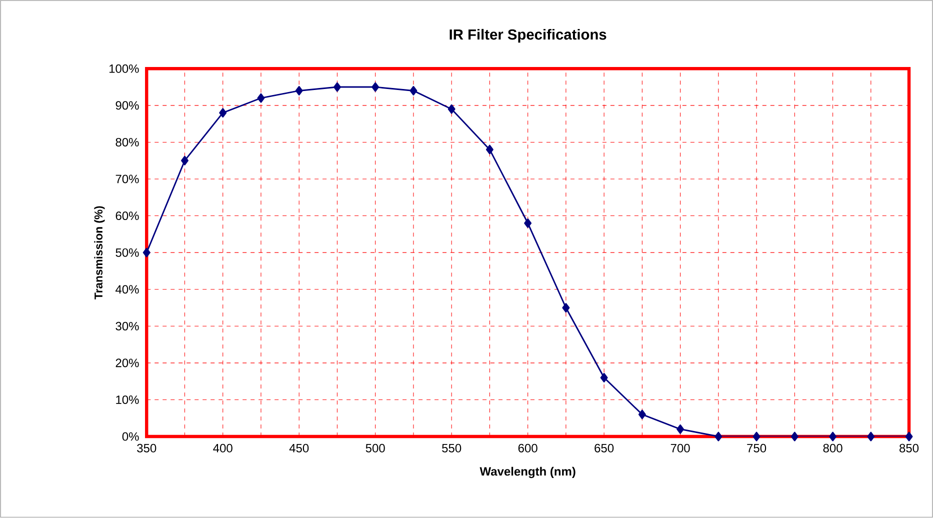 The height and width of the screenshot is (518, 933). What do you see at coordinates (528, 36) in the screenshot?
I see `chart-title: IR Filter Specifications` at bounding box center [528, 36].